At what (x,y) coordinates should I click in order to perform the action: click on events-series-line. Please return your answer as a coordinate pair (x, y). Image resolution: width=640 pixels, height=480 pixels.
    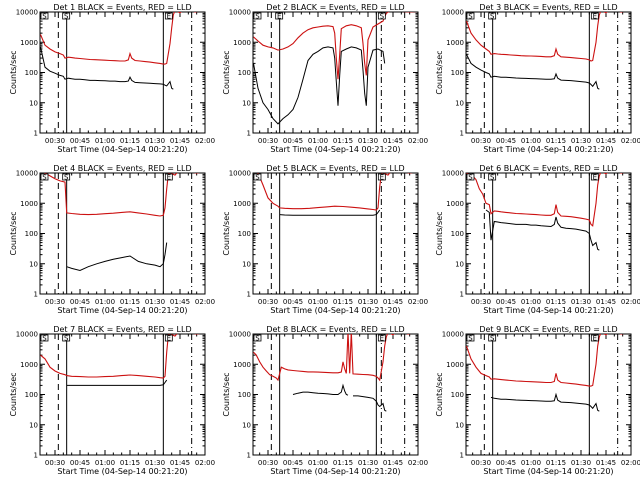
    Looking at the image, I should click on (542, 230).